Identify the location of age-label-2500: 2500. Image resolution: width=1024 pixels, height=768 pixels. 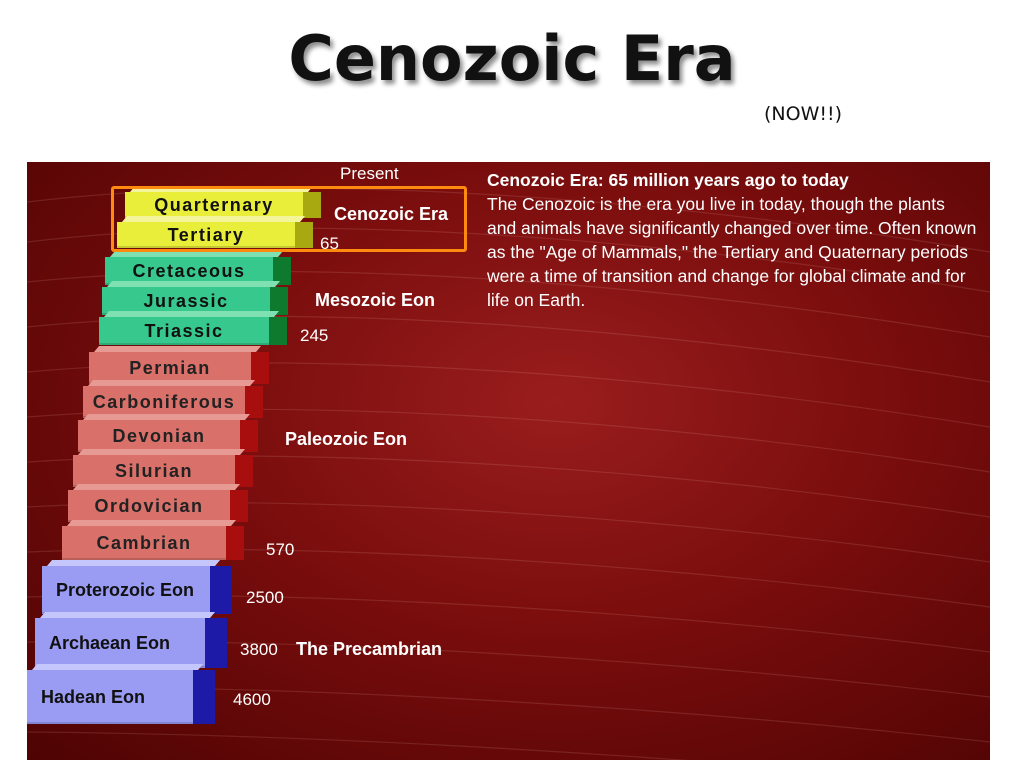
(265, 597).